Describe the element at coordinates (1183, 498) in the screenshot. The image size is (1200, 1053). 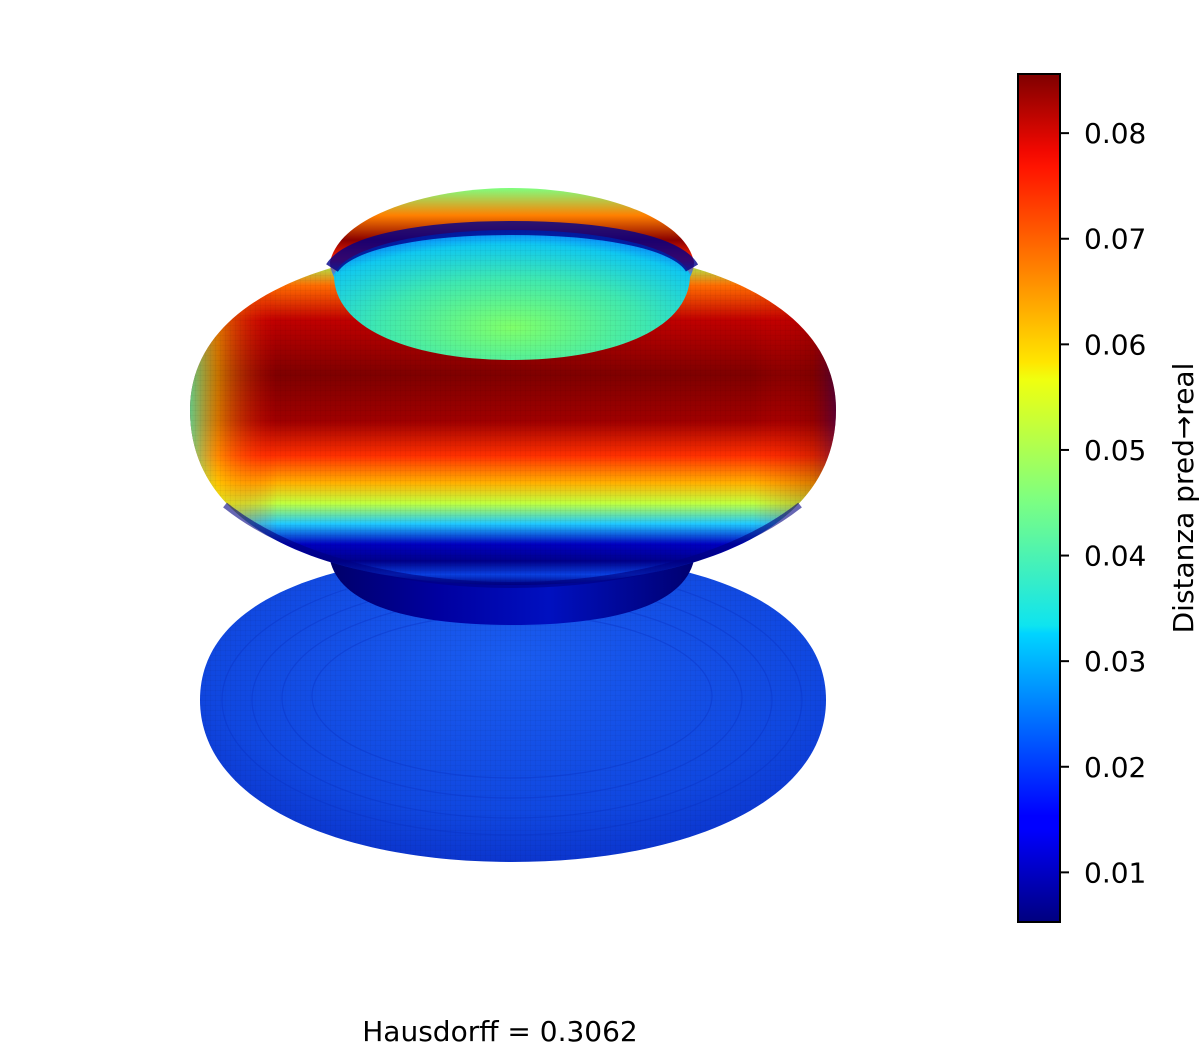
I see `colorbar-label: Distanza pred→real` at that location.